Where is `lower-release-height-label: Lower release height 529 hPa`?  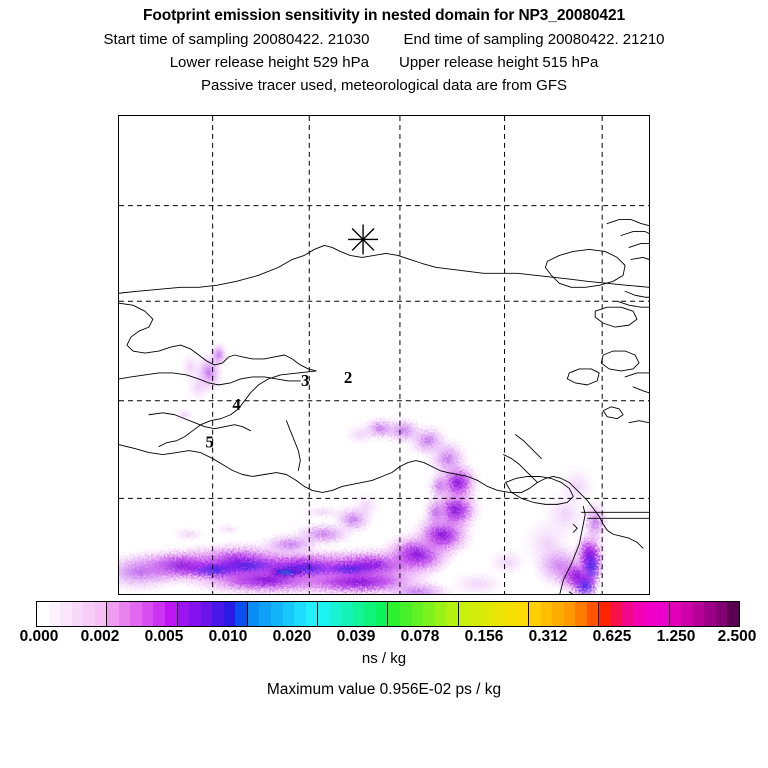
lower-release-height-label: Lower release height 529 hPa is located at coordinates (269, 62).